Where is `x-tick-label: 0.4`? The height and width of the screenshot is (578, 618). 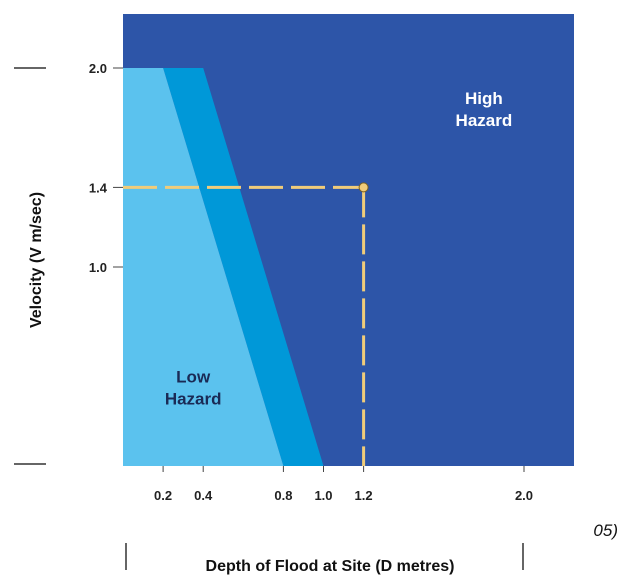 x-tick-label: 0.4 is located at coordinates (203, 495).